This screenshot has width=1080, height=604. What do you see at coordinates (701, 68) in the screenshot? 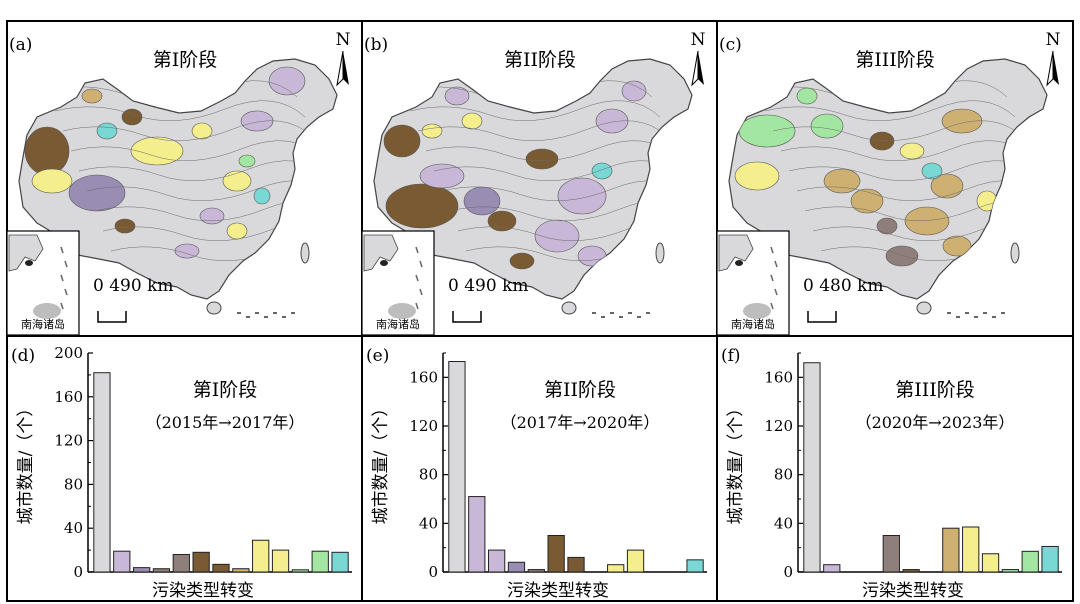
I see `north-arrow-icon-fill` at bounding box center [701, 68].